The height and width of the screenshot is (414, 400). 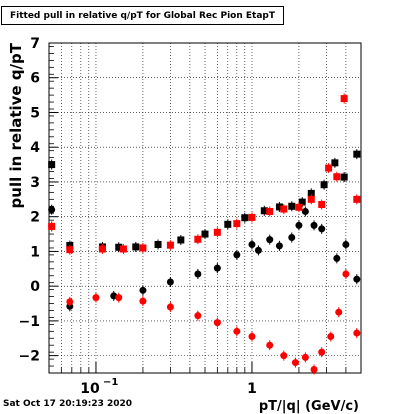 What do you see at coordinates (309, 406) in the screenshot?
I see `x-axis-label: pT/|q| (GeV/c)` at bounding box center [309, 406].